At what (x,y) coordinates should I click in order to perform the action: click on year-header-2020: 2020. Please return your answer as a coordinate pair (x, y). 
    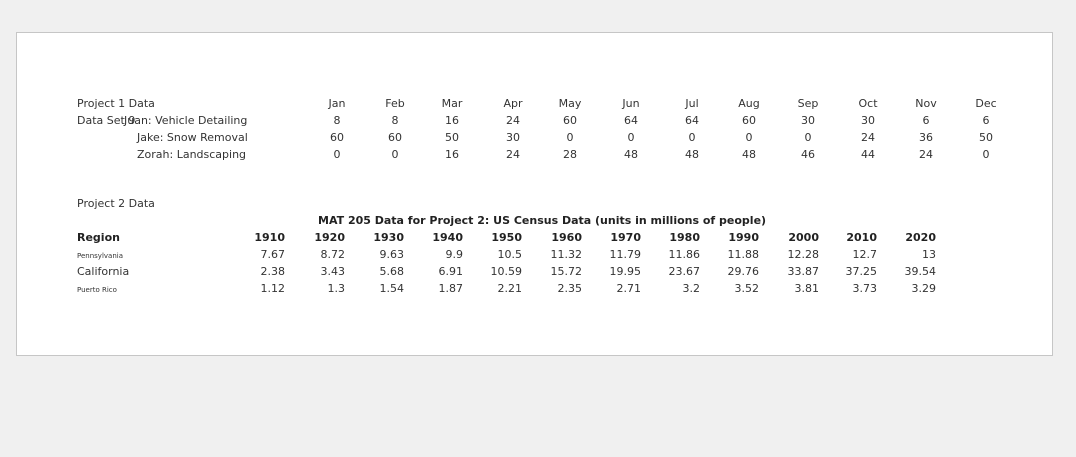
    Looking at the image, I should click on (920, 237).